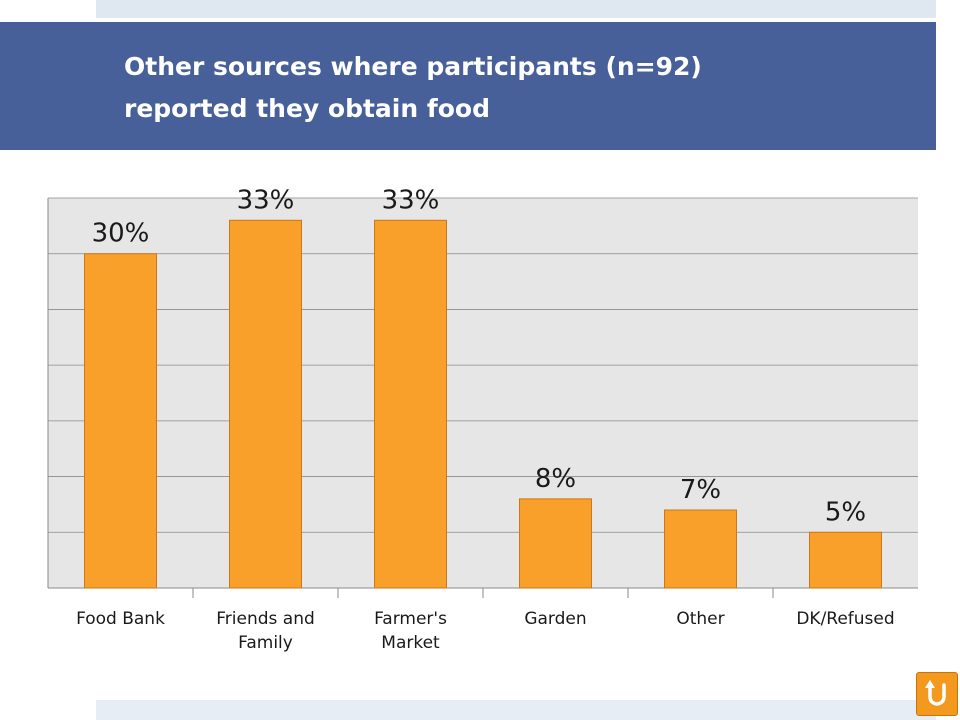 This screenshot has width=960, height=720. I want to click on return-button, so click(937, 694).